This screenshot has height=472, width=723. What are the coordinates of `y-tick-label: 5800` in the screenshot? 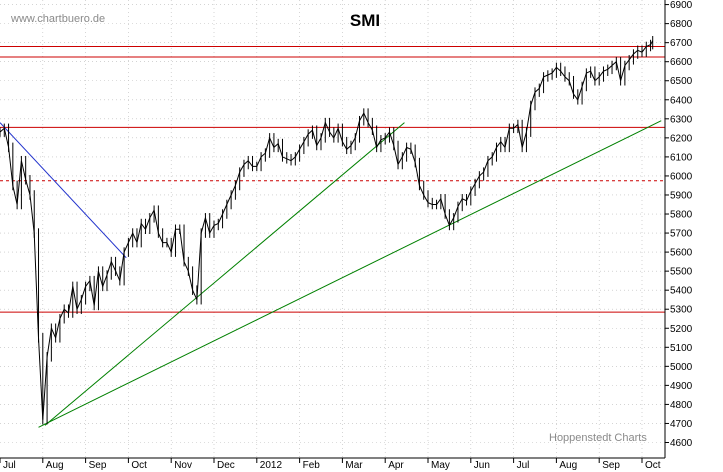 It's located at (681, 215).